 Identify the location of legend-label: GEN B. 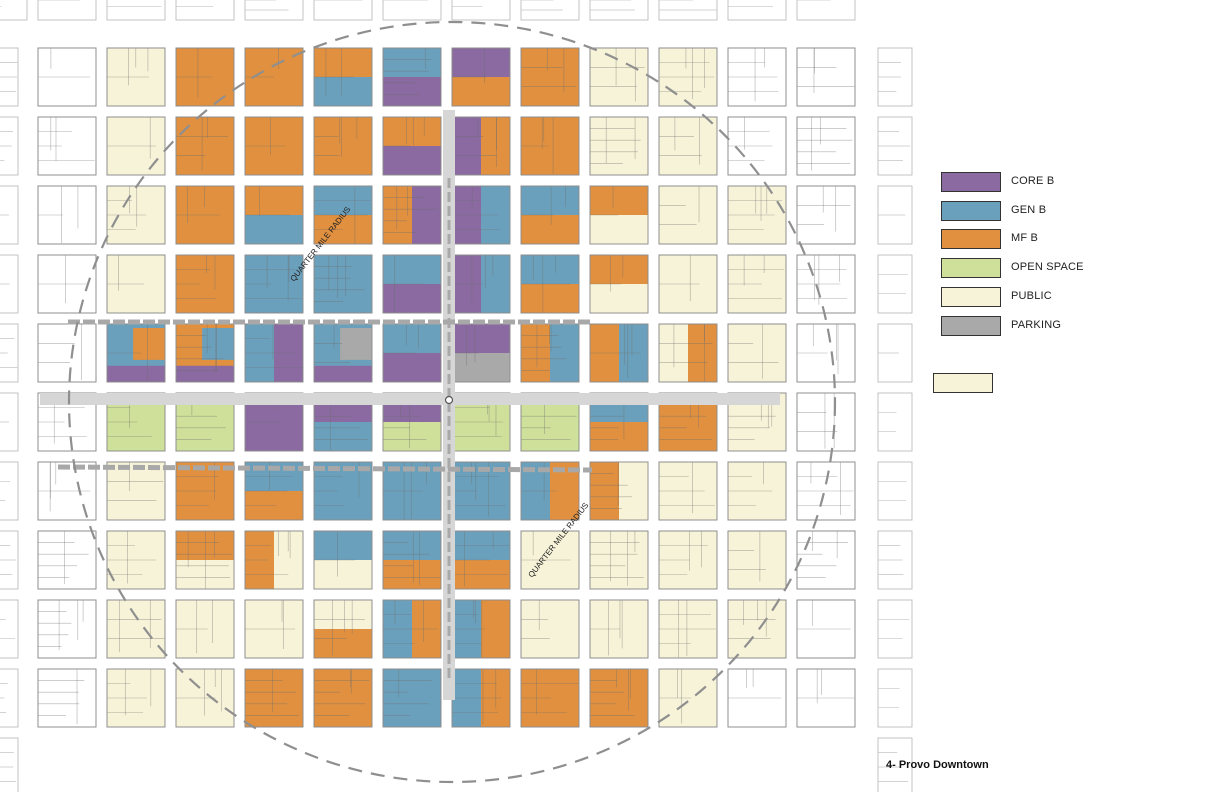
(1029, 209).